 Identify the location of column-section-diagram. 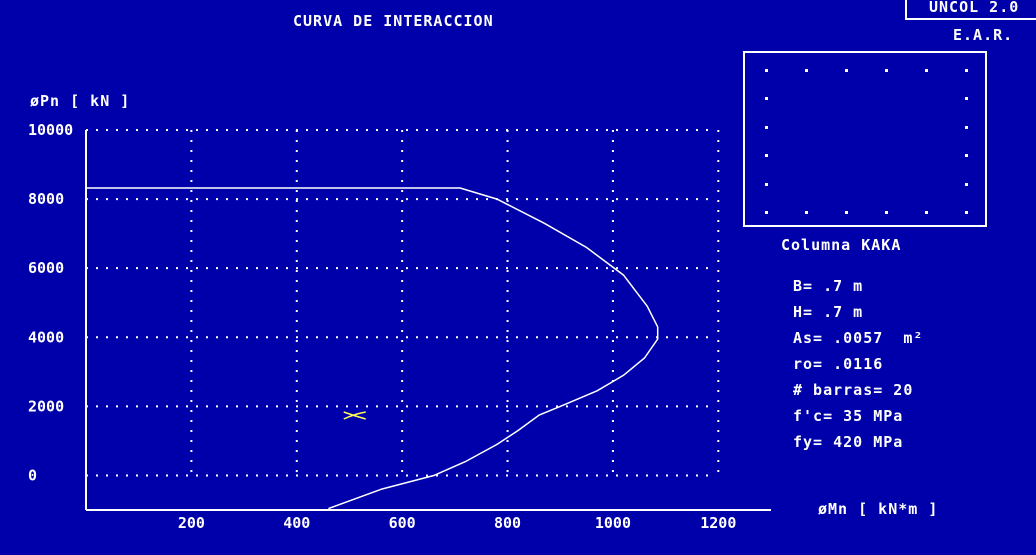
(865, 139).